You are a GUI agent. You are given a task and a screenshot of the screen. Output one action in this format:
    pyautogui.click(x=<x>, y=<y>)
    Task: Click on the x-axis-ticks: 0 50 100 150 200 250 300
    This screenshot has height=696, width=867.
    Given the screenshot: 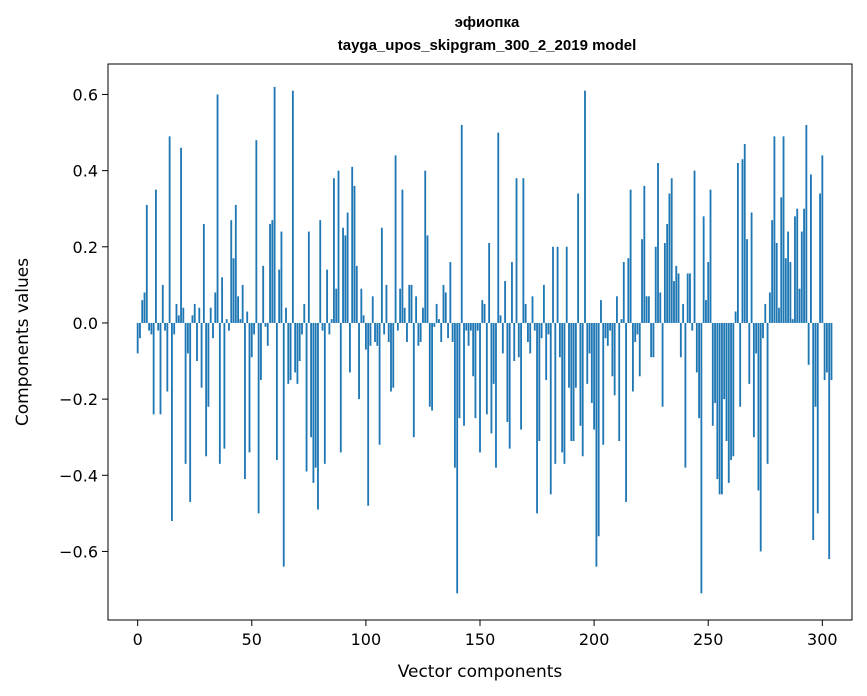 What is the action you would take?
    pyautogui.click(x=485, y=634)
    